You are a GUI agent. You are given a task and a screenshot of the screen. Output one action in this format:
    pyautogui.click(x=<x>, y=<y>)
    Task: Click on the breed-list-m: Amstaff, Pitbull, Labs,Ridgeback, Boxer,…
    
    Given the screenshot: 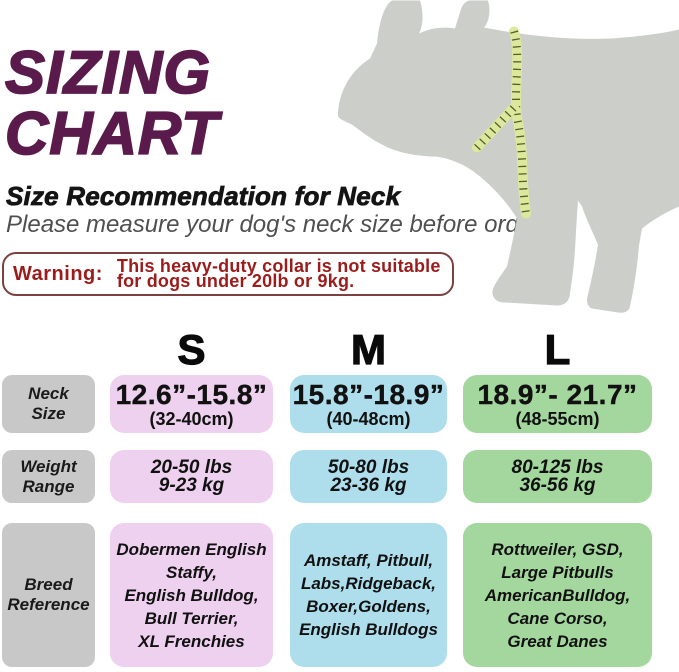 What is the action you would take?
    pyautogui.click(x=368, y=595)
    